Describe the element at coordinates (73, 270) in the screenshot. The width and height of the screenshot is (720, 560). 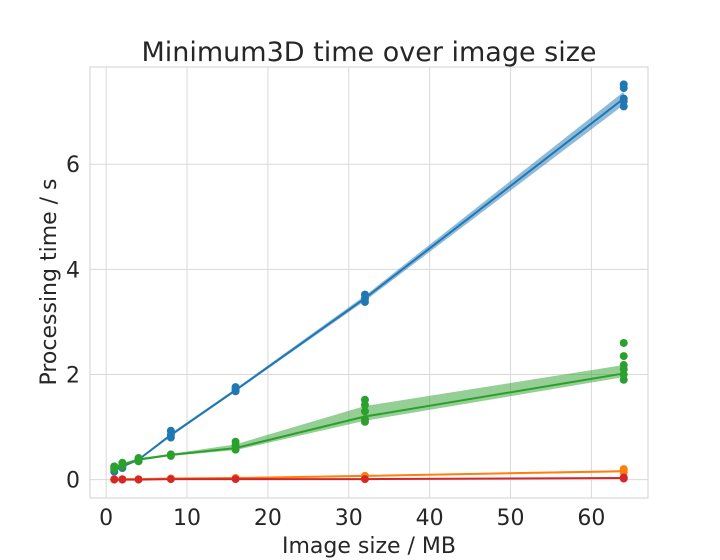
I see `y-tick-label: 4` at that location.